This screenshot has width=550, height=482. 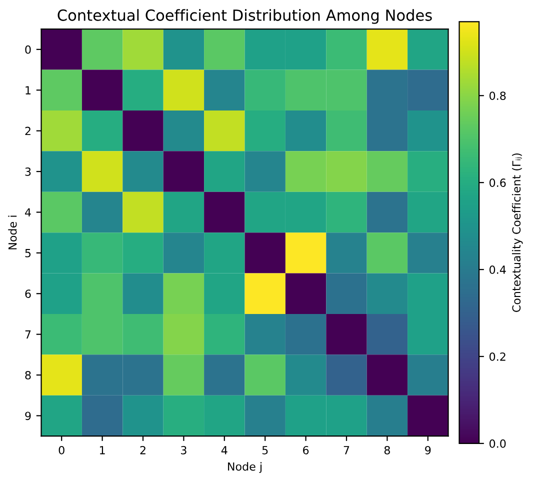 I want to click on color-bar-label: 0.6, so click(x=498, y=182).